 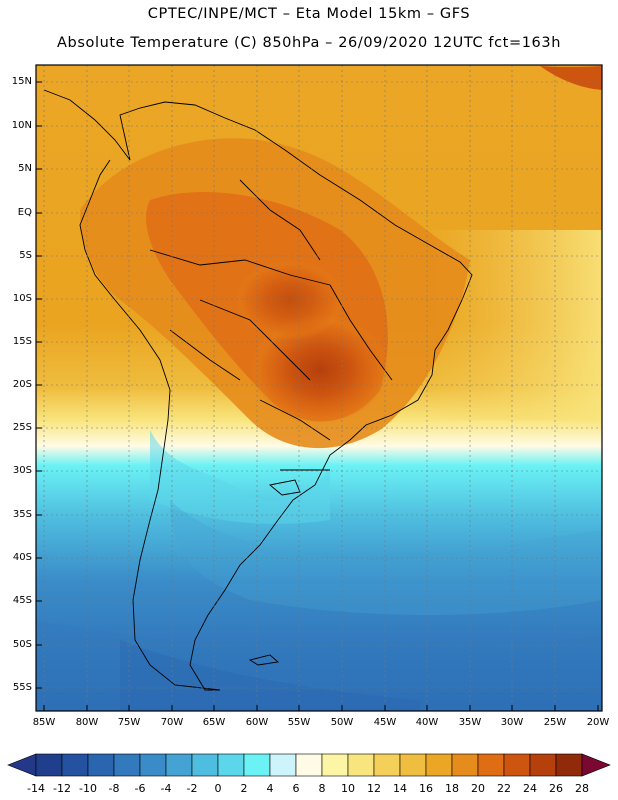 I want to click on colorbar-label: 6, so click(x=296, y=788).